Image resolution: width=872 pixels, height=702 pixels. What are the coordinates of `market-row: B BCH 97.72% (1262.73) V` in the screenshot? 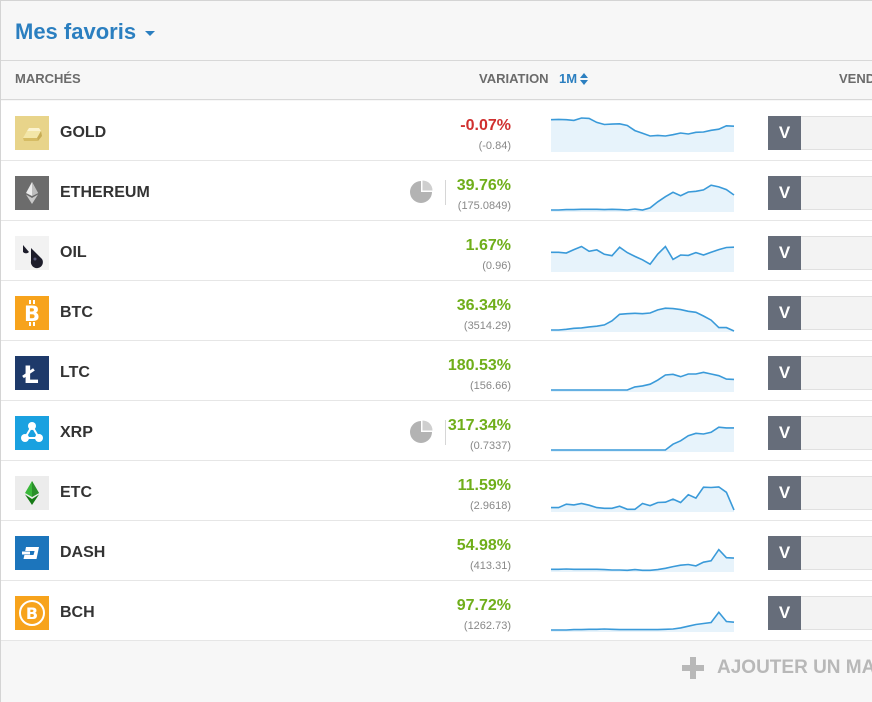 It's located at (436, 611).